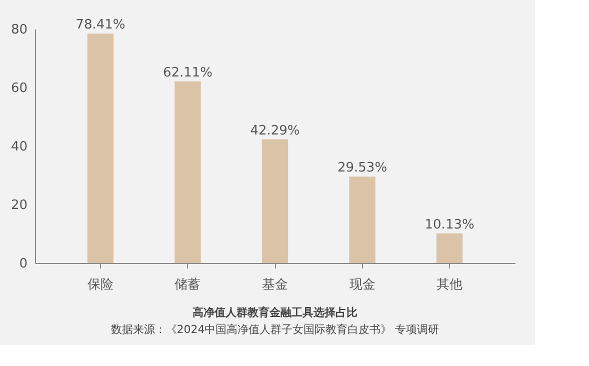 The image size is (589, 366). Describe the element at coordinates (275, 130) in the screenshot. I see `data-label: 42.29%` at that location.